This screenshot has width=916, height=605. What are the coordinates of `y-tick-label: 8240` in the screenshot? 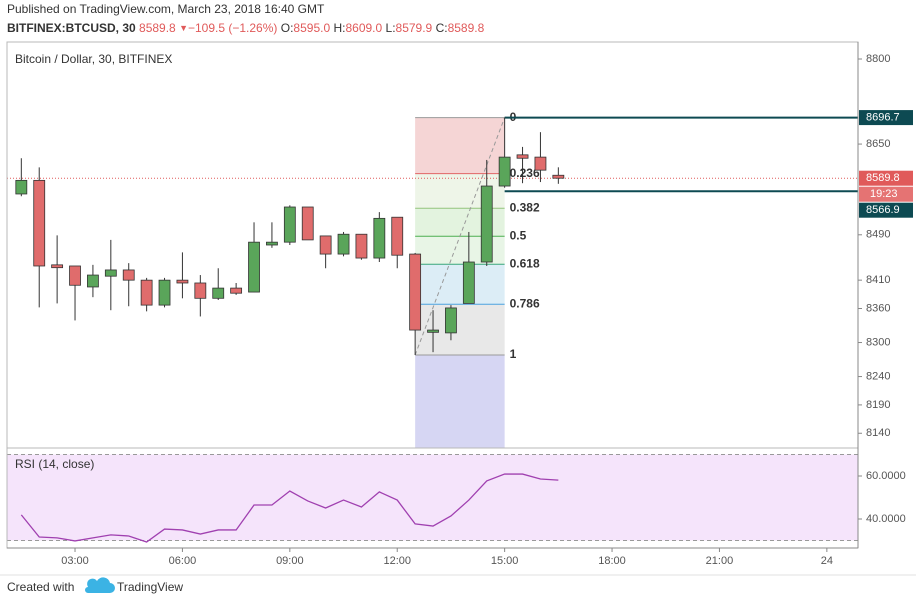 It's located at (878, 376).